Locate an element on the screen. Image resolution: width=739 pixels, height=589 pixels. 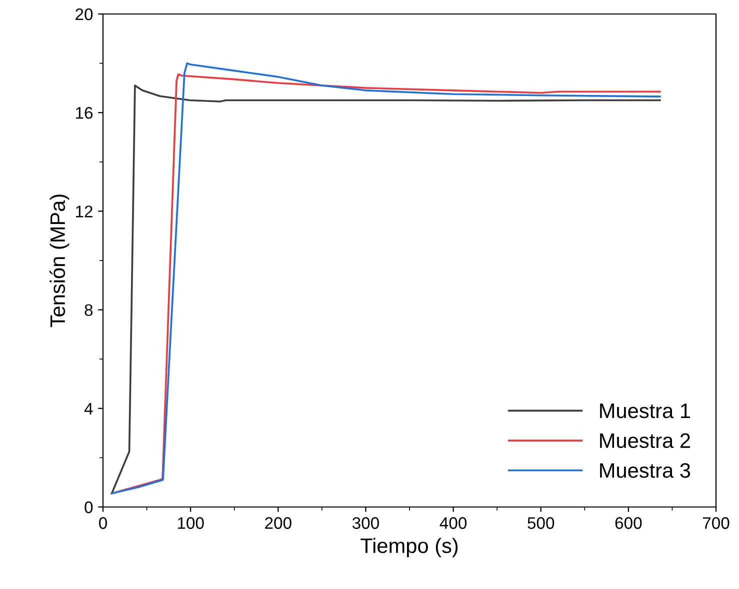
x-tick-label: 700 is located at coordinates (716, 523).